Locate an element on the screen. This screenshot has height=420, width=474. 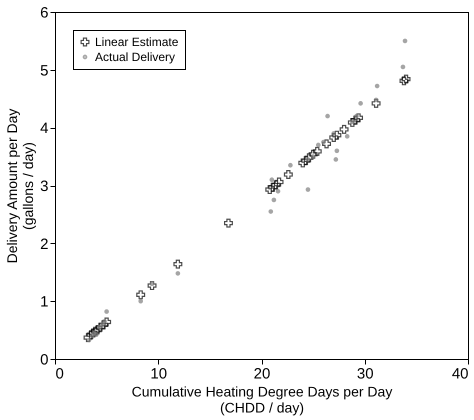
y-tick-label: 6 is located at coordinates (44, 13).